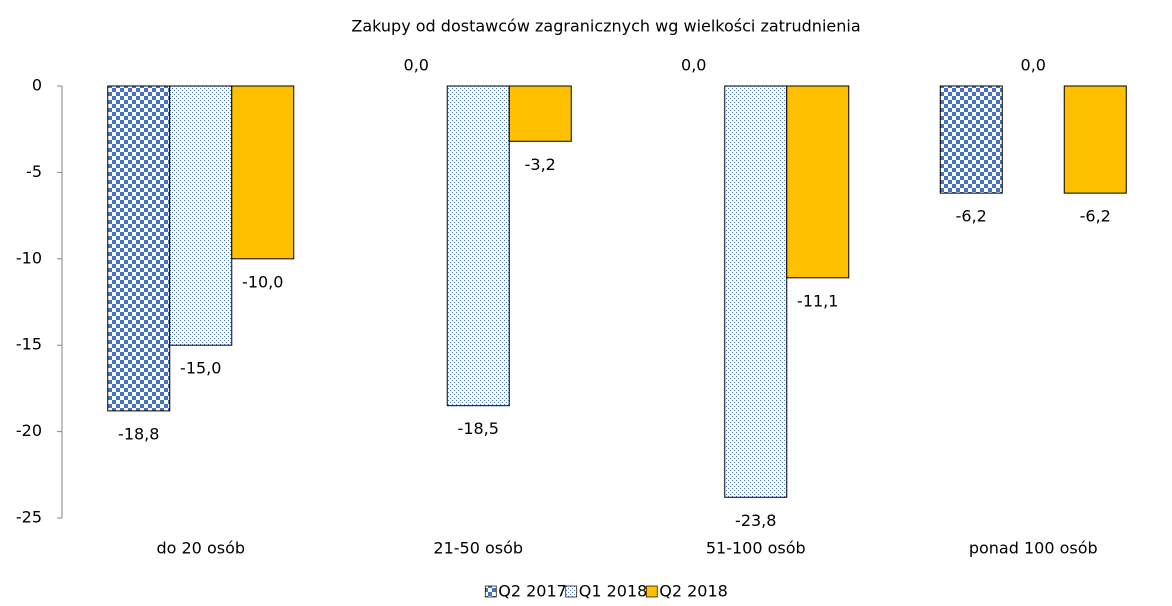 This screenshot has width=1172, height=606. Describe the element at coordinates (29, 430) in the screenshot. I see `y-tick-label: -20` at that location.